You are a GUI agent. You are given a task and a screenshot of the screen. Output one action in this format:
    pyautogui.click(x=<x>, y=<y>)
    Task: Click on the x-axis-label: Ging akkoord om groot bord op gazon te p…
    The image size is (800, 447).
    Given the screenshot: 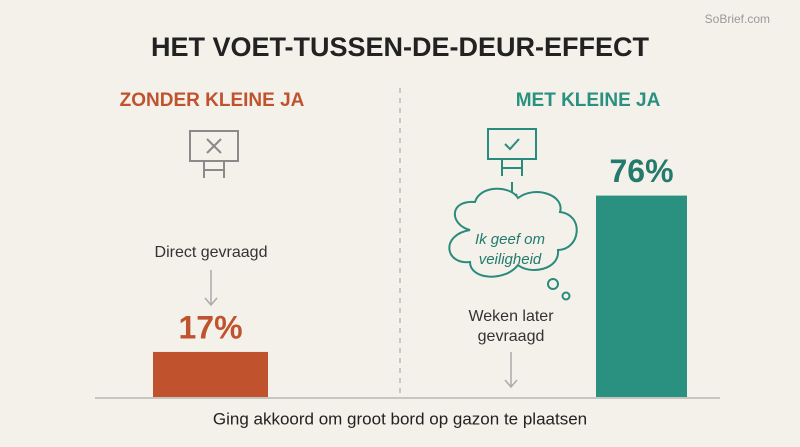 What is the action you would take?
    pyautogui.click(x=400, y=418)
    